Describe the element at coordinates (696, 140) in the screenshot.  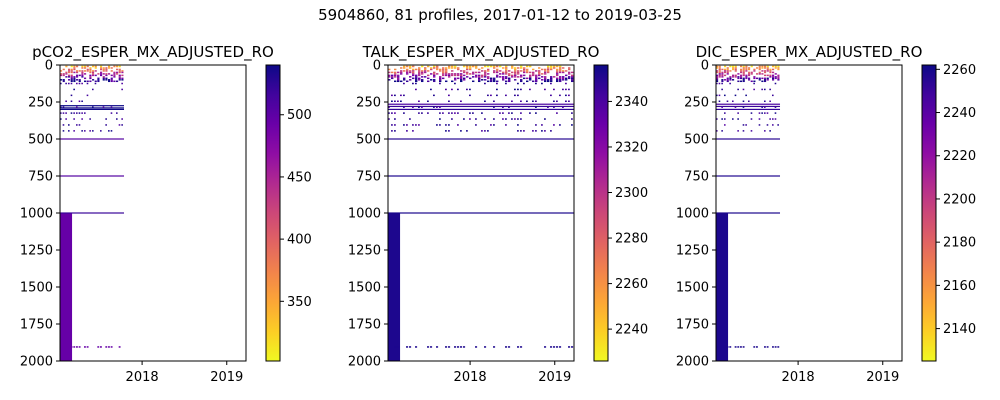
I see `y-tick-label: 500` at that location.